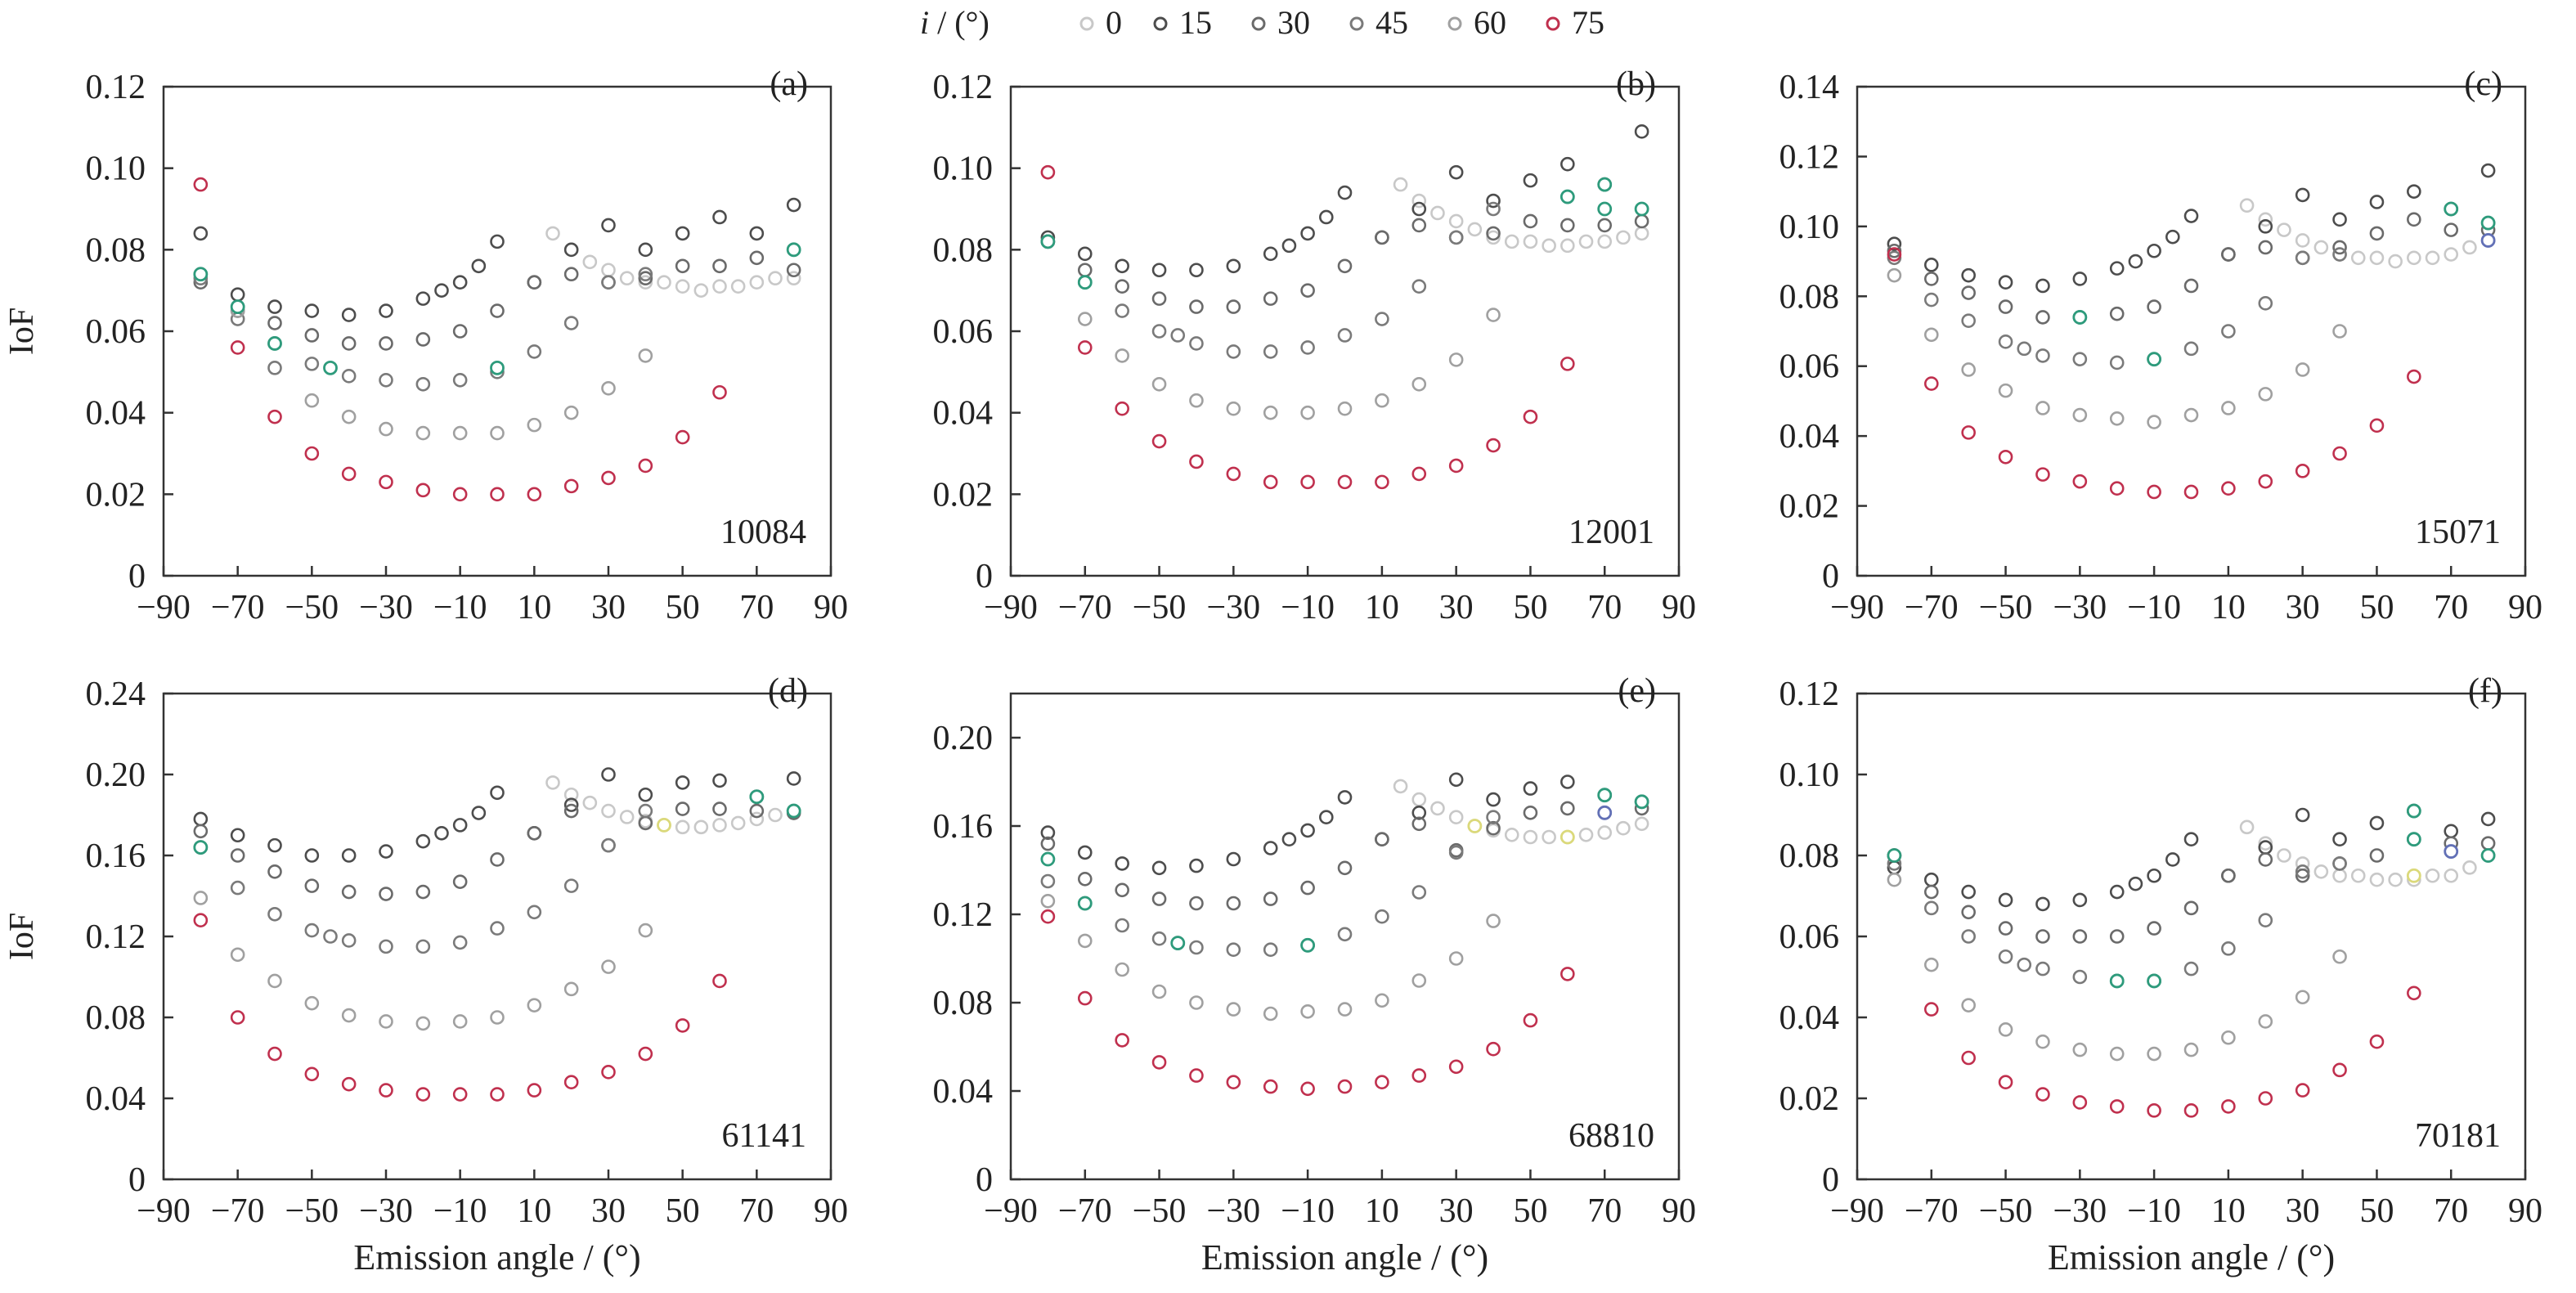 Image resolution: width=2576 pixels, height=1293 pixels. Describe the element at coordinates (116, 250) in the screenshot. I see `y-tick-label: 0.08` at that location.